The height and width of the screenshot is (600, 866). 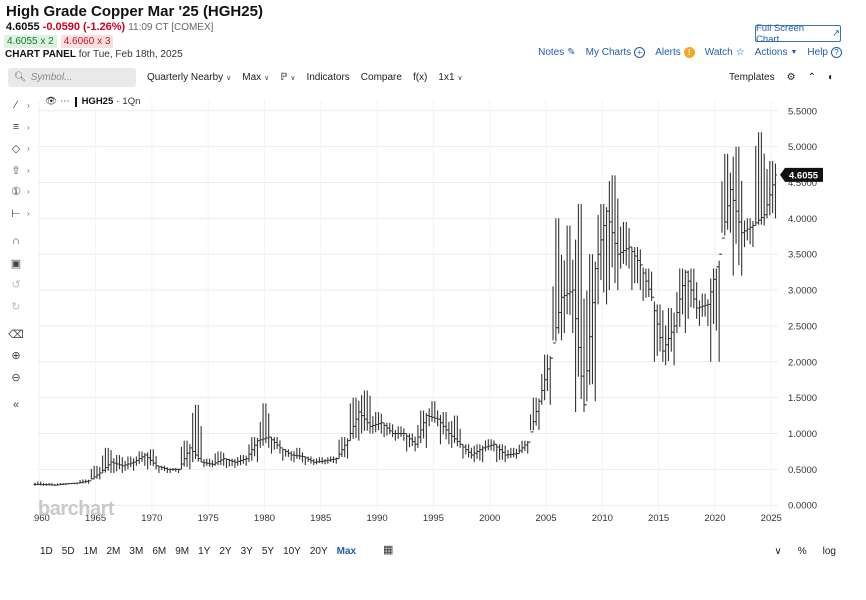 What do you see at coordinates (90, 551) in the screenshot?
I see `range-1m-button: 1M` at bounding box center [90, 551].